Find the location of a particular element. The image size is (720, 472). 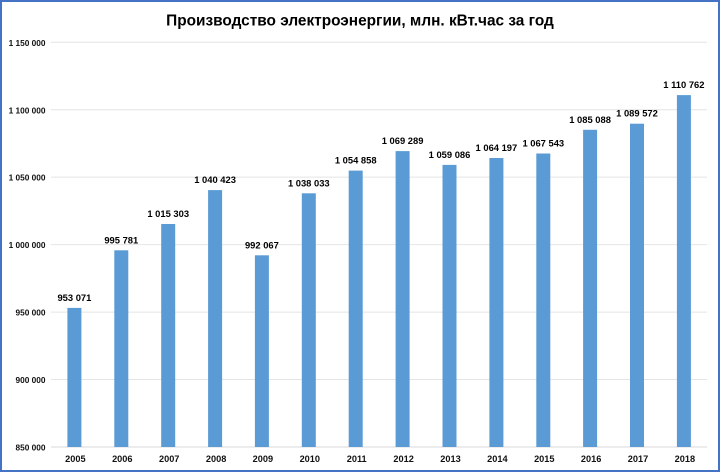

svg-text: 2008 is located at coordinates (216, 459).